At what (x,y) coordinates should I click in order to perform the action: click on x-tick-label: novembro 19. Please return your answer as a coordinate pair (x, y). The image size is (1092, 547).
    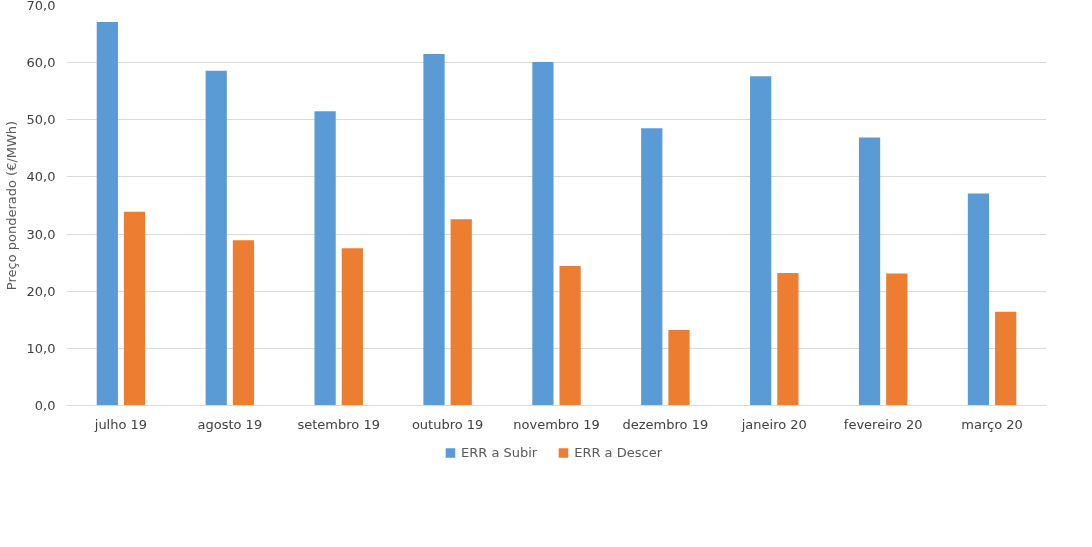
    Looking at the image, I should click on (556, 424).